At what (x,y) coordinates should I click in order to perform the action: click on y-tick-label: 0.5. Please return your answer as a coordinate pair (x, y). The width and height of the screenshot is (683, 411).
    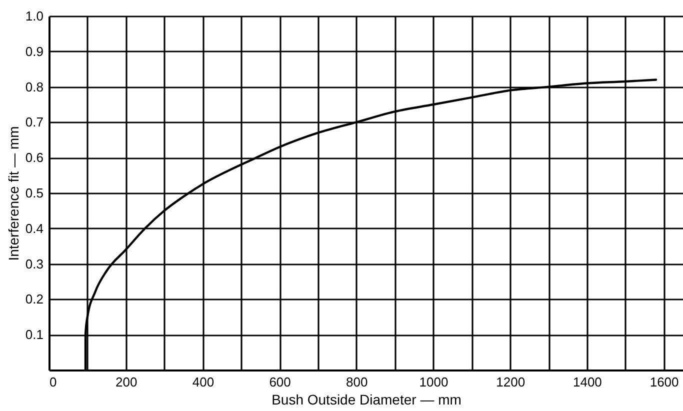
    Looking at the image, I should click on (34, 193).